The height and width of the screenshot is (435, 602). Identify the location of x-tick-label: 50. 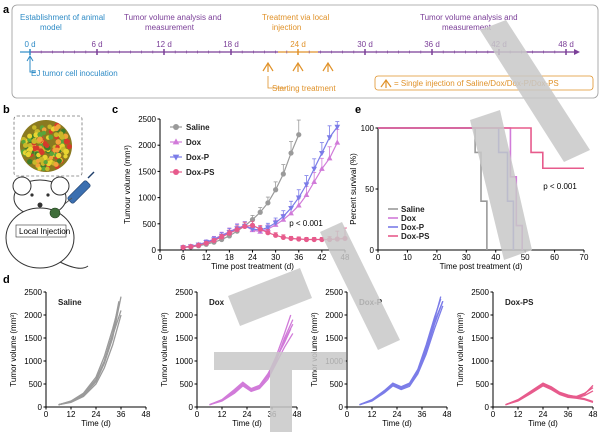
(525, 257).